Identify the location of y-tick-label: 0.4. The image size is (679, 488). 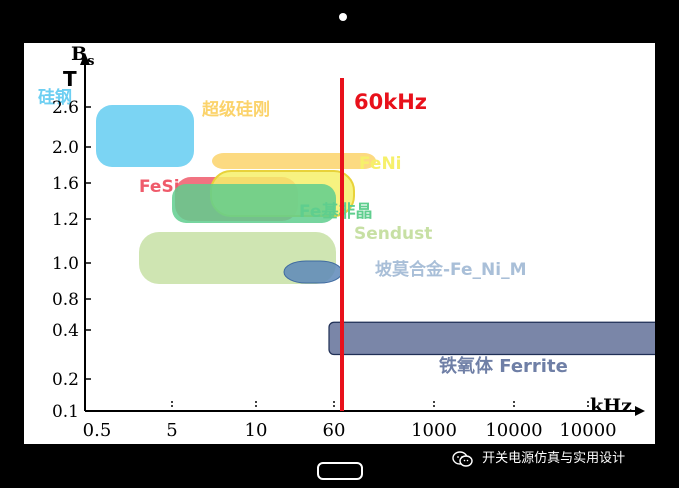
(65, 331).